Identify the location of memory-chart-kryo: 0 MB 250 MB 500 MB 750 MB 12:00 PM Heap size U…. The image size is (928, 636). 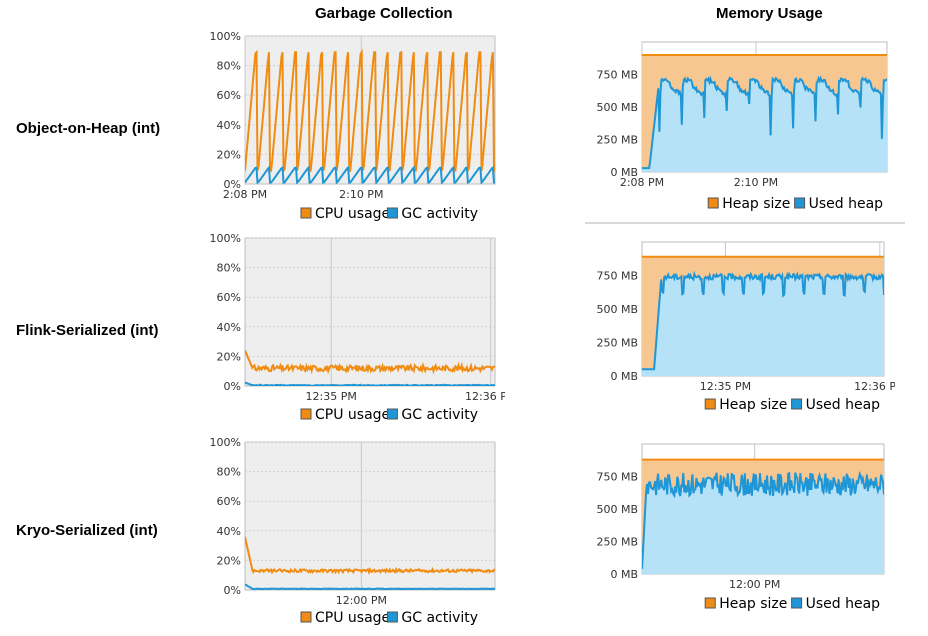
(740, 527).